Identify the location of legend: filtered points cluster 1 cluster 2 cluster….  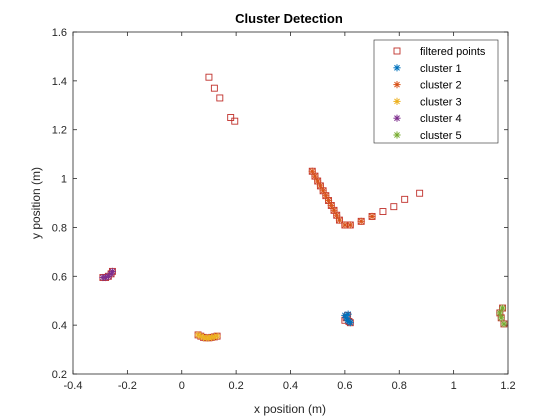
(436, 91).